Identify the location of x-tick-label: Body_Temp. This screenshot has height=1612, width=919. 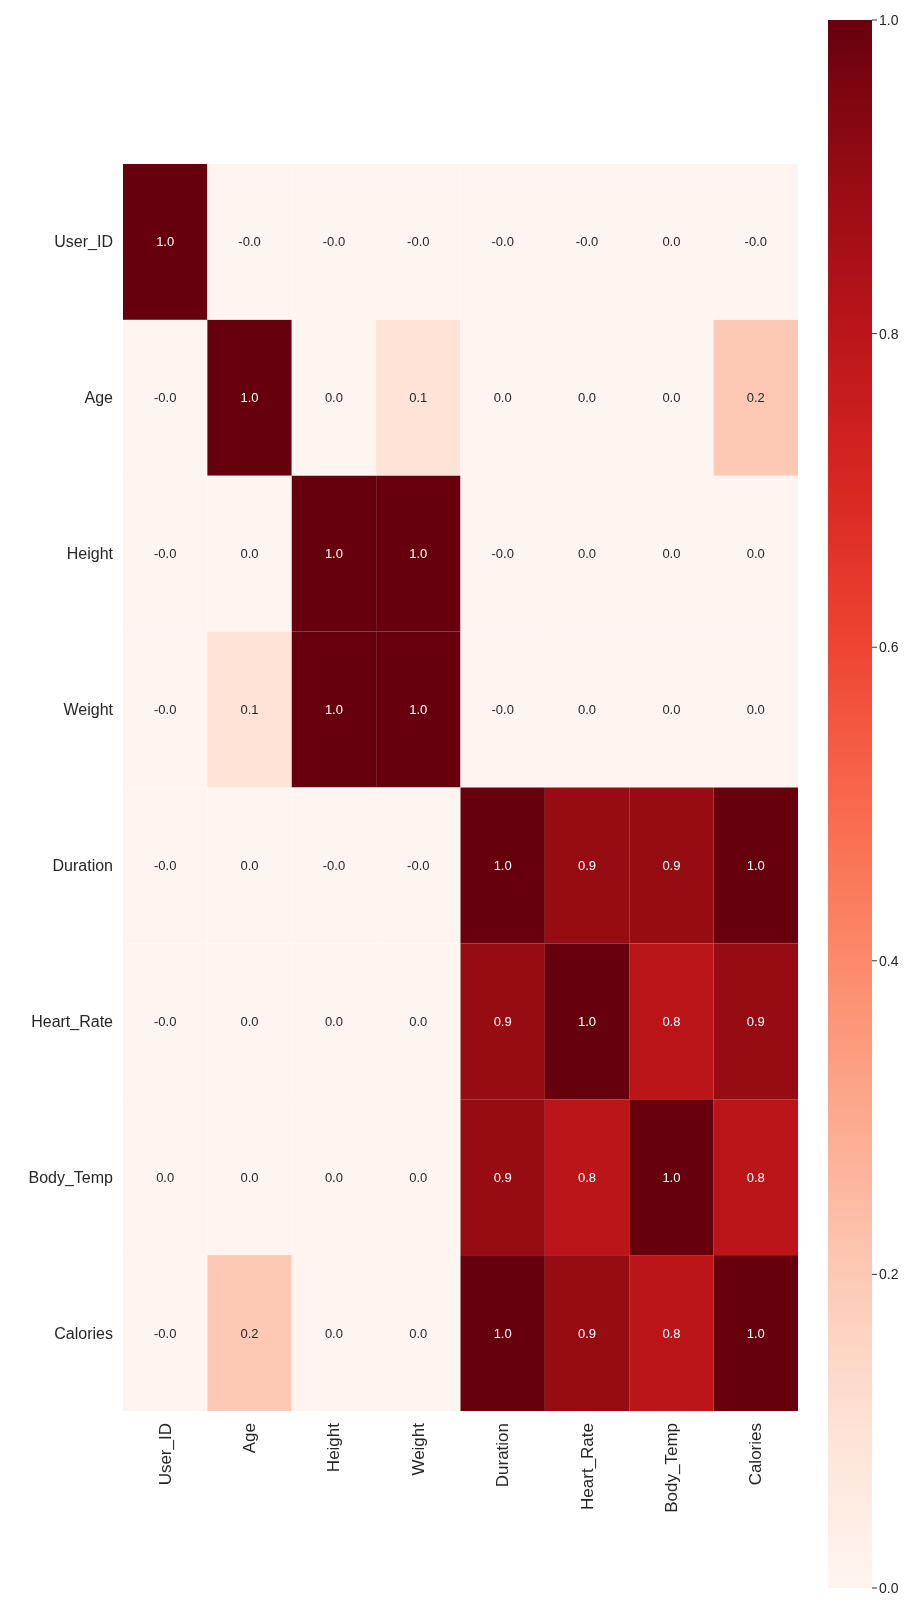
(671, 1468).